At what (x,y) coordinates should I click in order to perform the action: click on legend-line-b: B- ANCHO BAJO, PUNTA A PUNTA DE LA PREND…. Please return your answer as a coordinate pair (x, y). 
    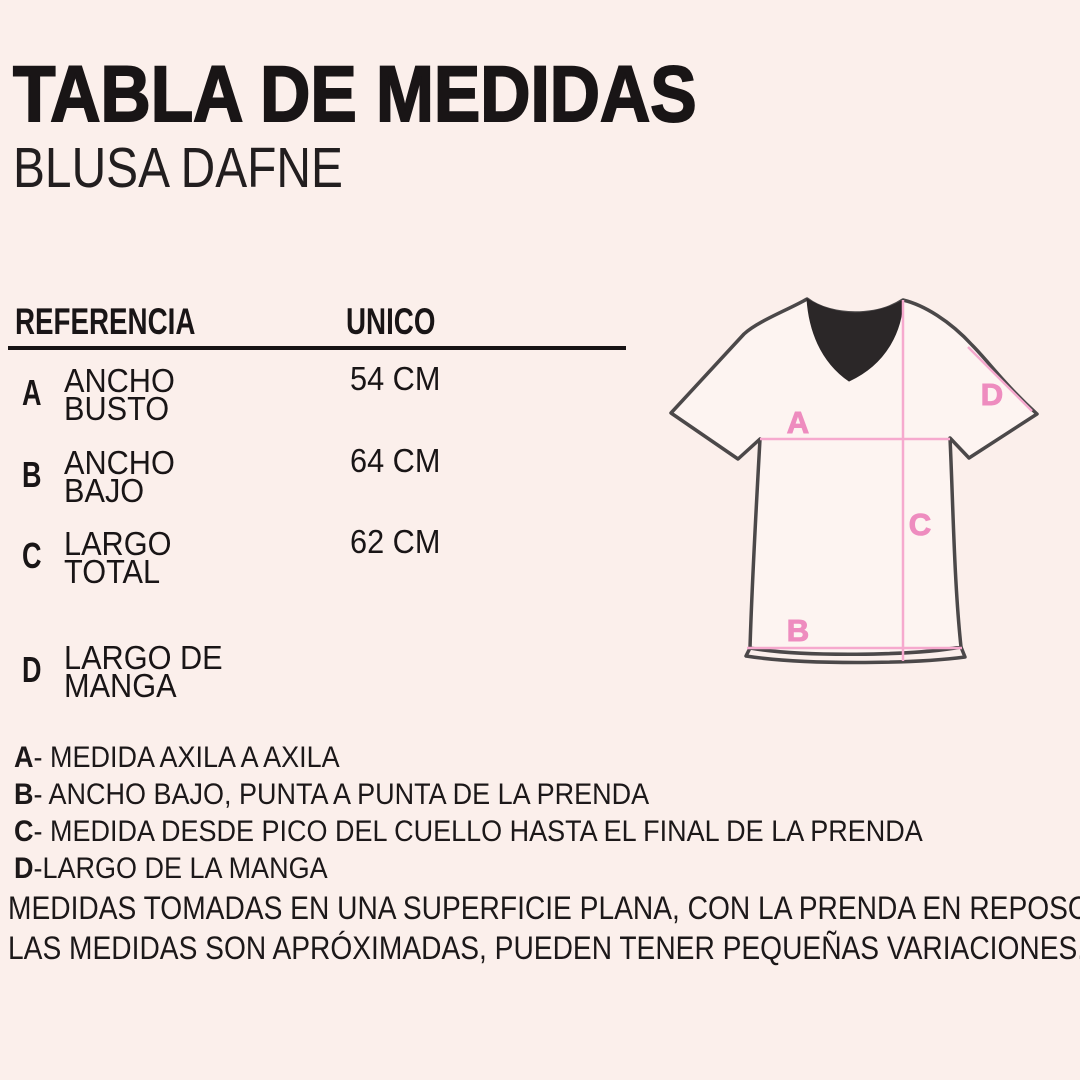
    Looking at the image, I should click on (332, 794).